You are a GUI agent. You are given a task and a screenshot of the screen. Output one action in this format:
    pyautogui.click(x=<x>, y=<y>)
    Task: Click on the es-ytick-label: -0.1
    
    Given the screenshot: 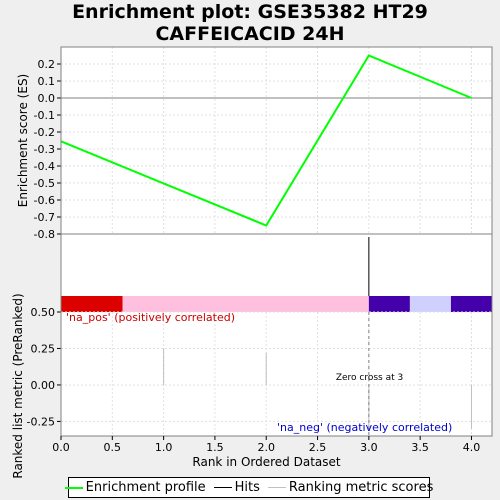 What is the action you would take?
    pyautogui.click(x=44, y=115)
    